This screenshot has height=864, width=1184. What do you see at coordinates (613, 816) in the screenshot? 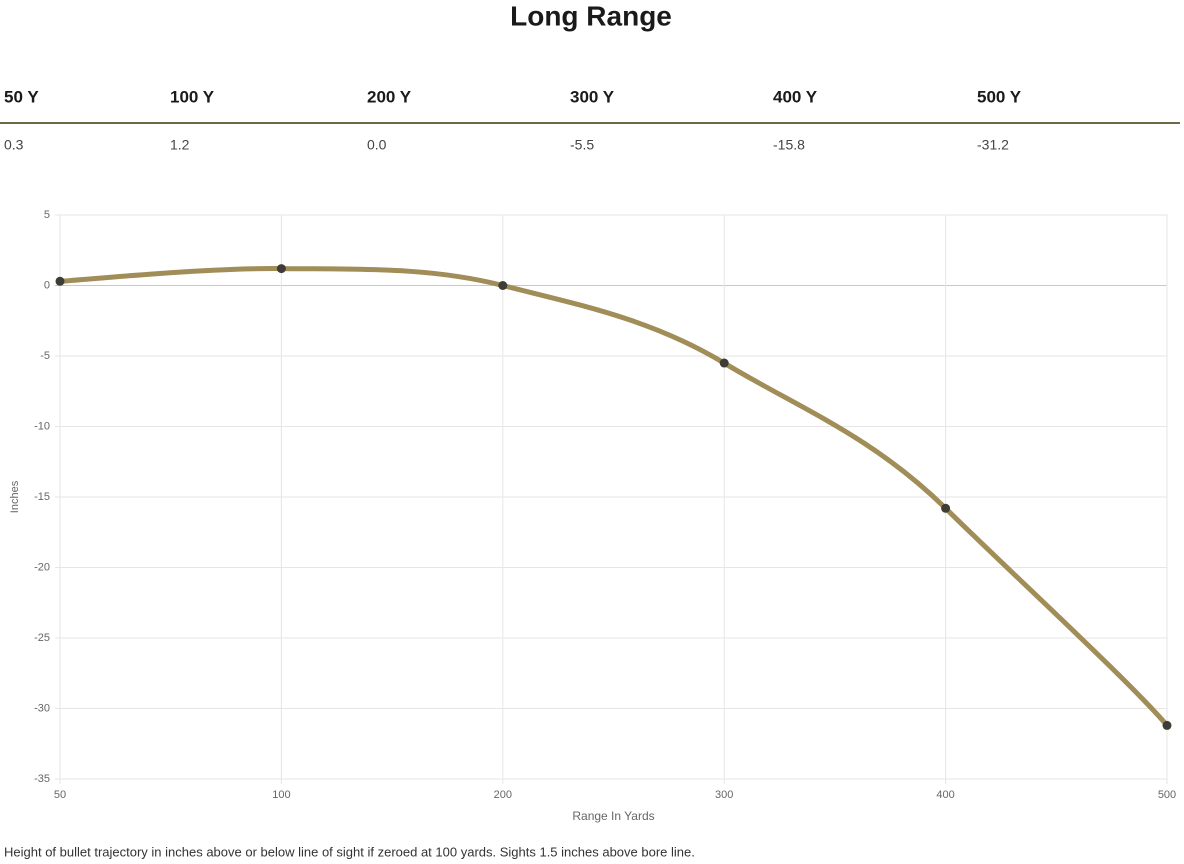
I see `x-axis-label: Range In Yards` at bounding box center [613, 816].